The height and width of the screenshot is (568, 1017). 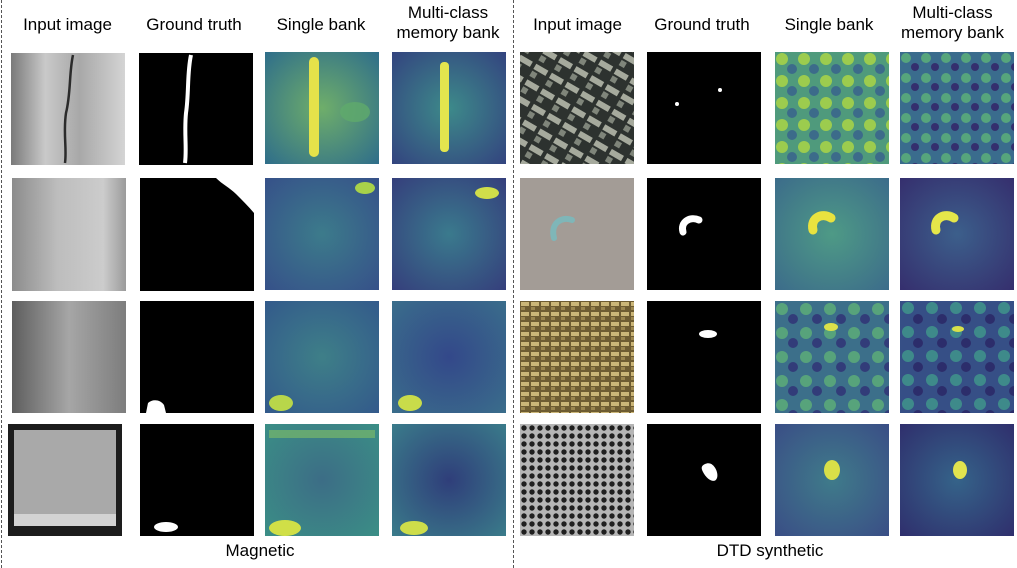 What do you see at coordinates (770, 550) in the screenshot?
I see `group-label-dtd-synthetic: DTD synthetic` at bounding box center [770, 550].